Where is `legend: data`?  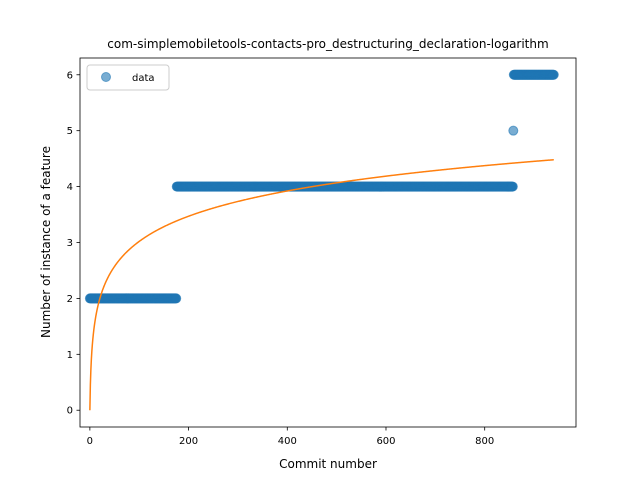
legend: data is located at coordinates (128, 77).